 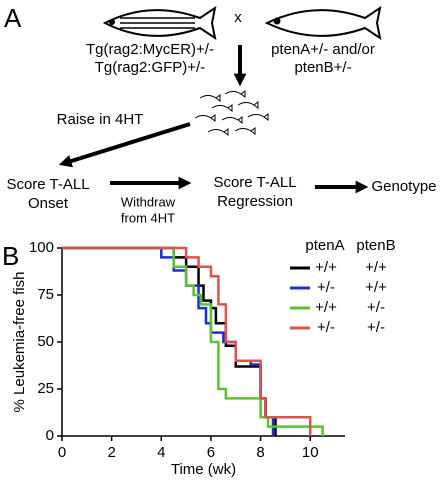 What do you see at coordinates (41, 247) in the screenshot?
I see `y-tick-label: 100` at bounding box center [41, 247].